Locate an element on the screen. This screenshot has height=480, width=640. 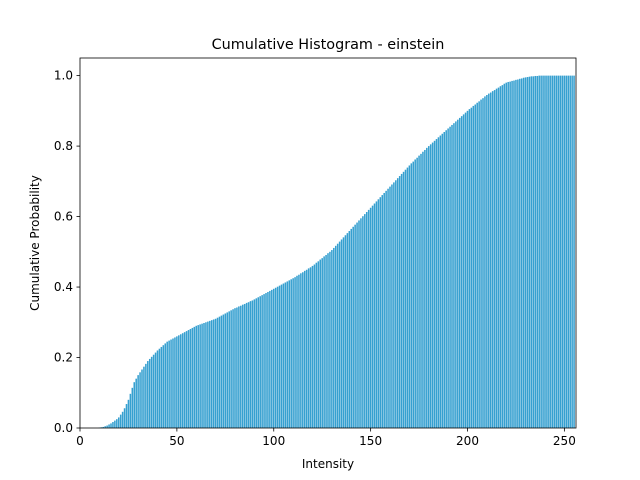
y-tick-label: 0.8 is located at coordinates (63, 146).